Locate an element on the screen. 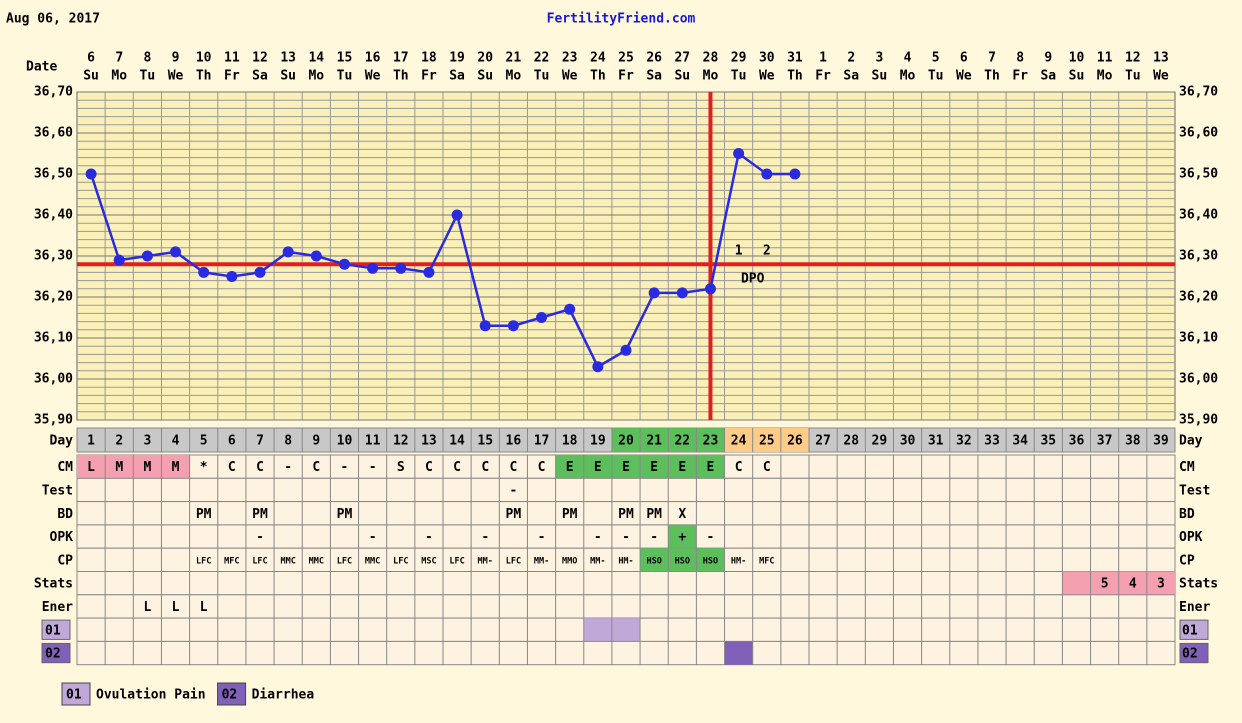 The image size is (1242, 723). day-number: 27 is located at coordinates (823, 441).